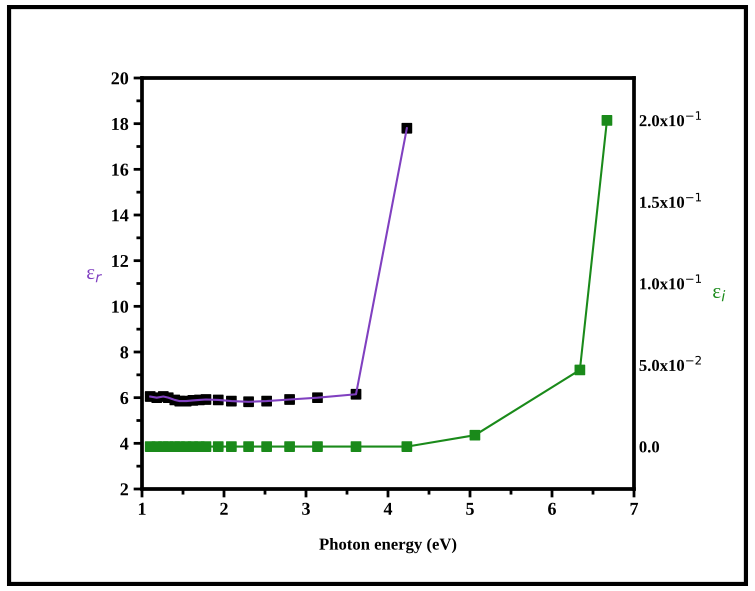 The width and height of the screenshot is (755, 591). What do you see at coordinates (142, 508) in the screenshot?
I see `x-tick-label: 1` at bounding box center [142, 508].